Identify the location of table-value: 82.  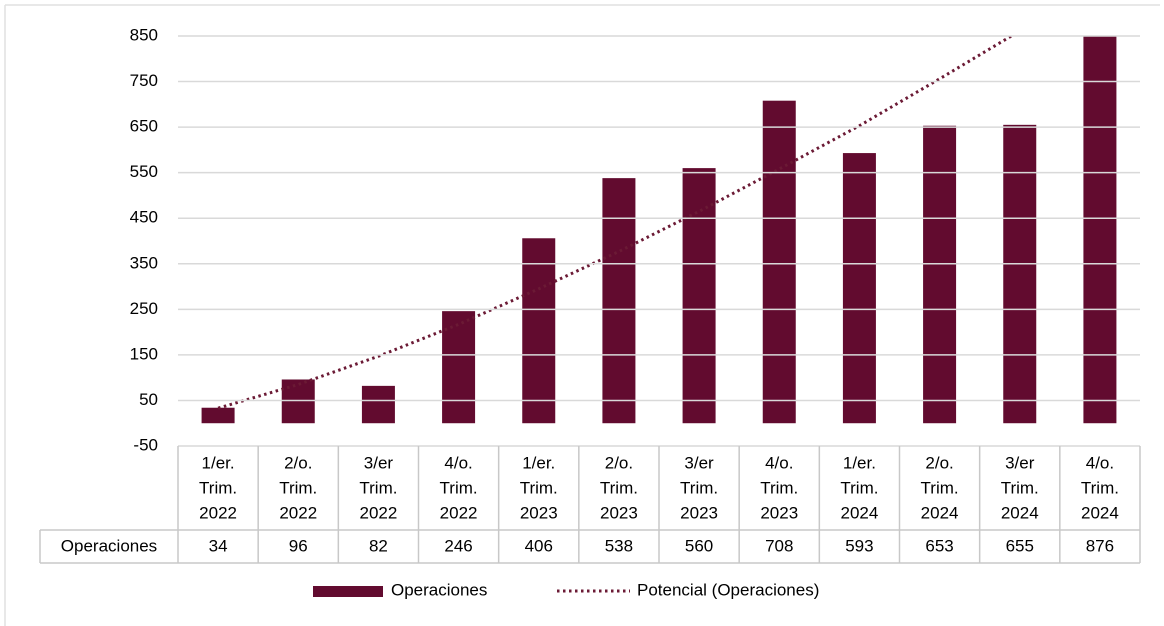
(378, 545).